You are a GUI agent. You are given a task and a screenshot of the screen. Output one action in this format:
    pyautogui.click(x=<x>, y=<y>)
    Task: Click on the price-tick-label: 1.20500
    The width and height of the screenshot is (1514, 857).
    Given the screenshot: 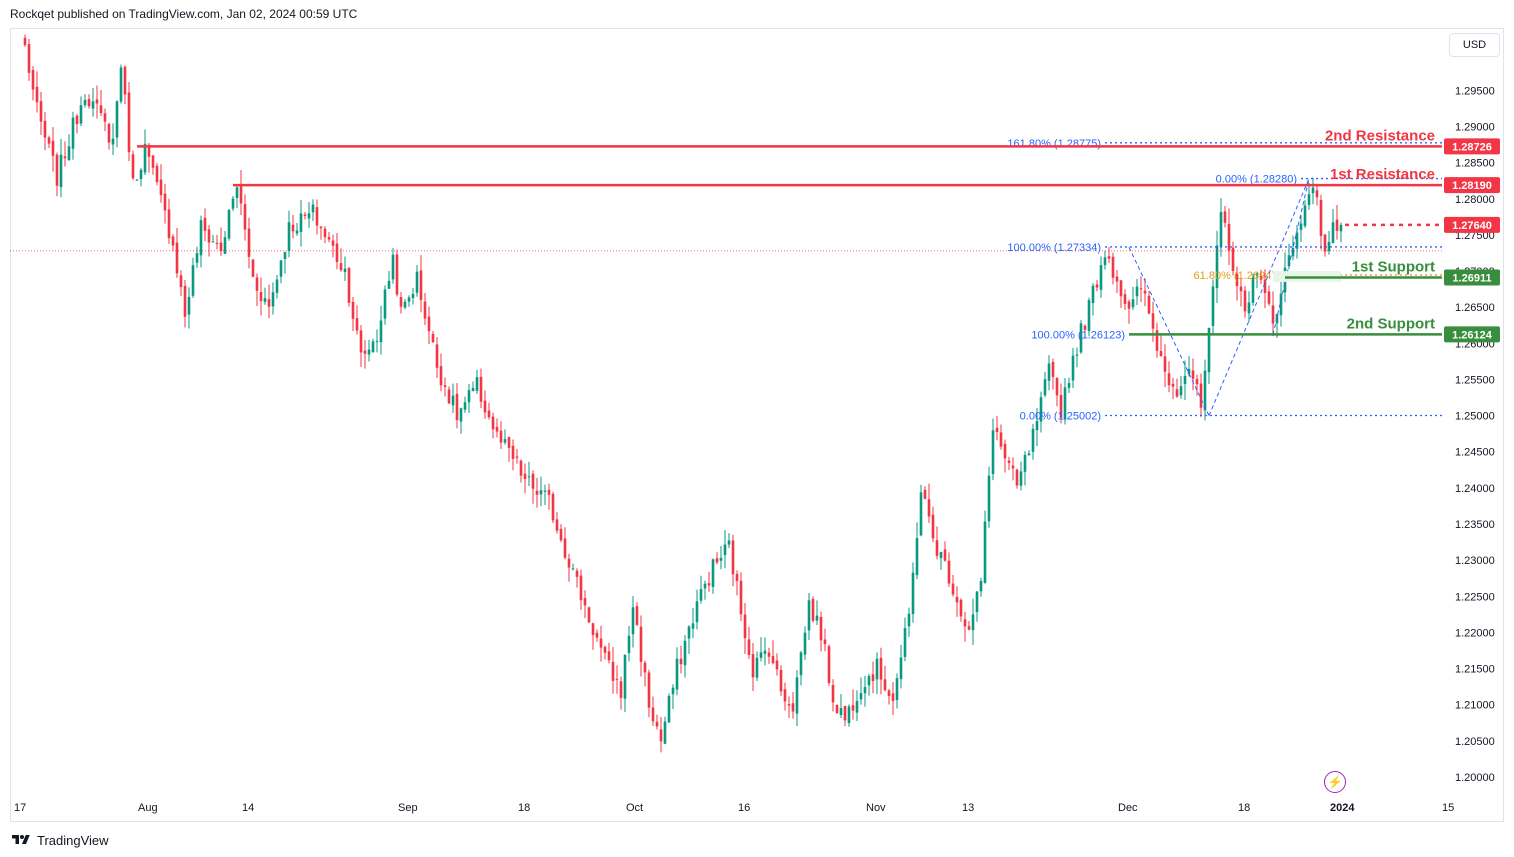 What is the action you would take?
    pyautogui.click(x=1475, y=742)
    